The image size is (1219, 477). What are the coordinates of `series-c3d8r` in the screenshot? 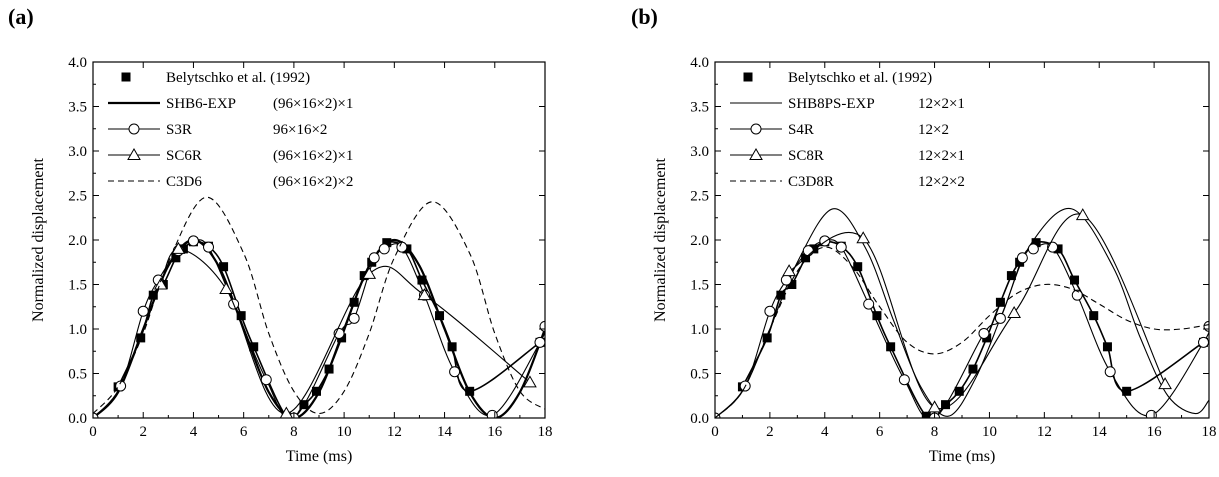 It's located at (962, 332).